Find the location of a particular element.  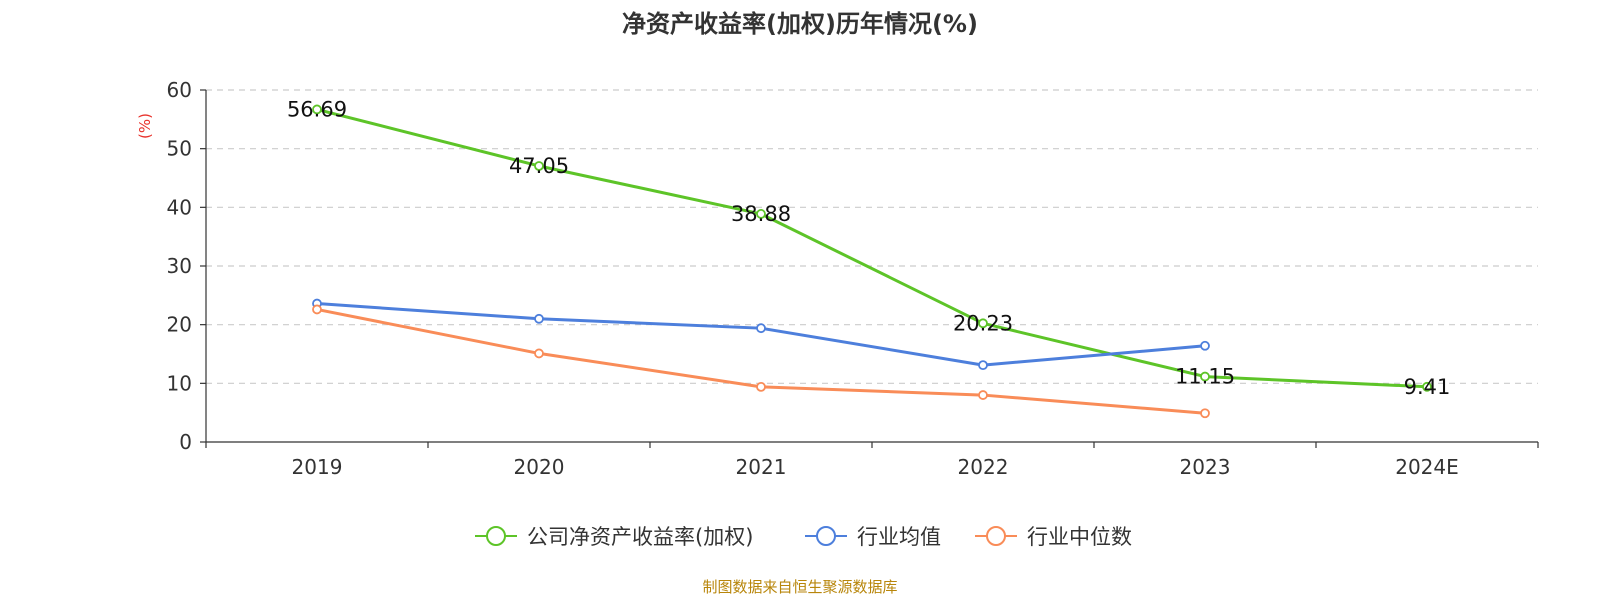

data-label: 11.15 is located at coordinates (1205, 377).